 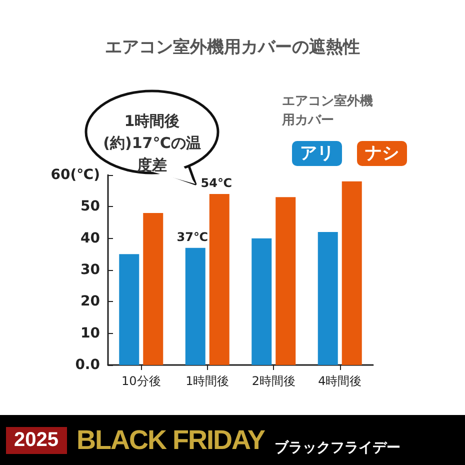 What do you see at coordinates (232, 440) in the screenshot?
I see `promo-banner: 2025 BLACK FRIDAY ブラックフライデー` at bounding box center [232, 440].